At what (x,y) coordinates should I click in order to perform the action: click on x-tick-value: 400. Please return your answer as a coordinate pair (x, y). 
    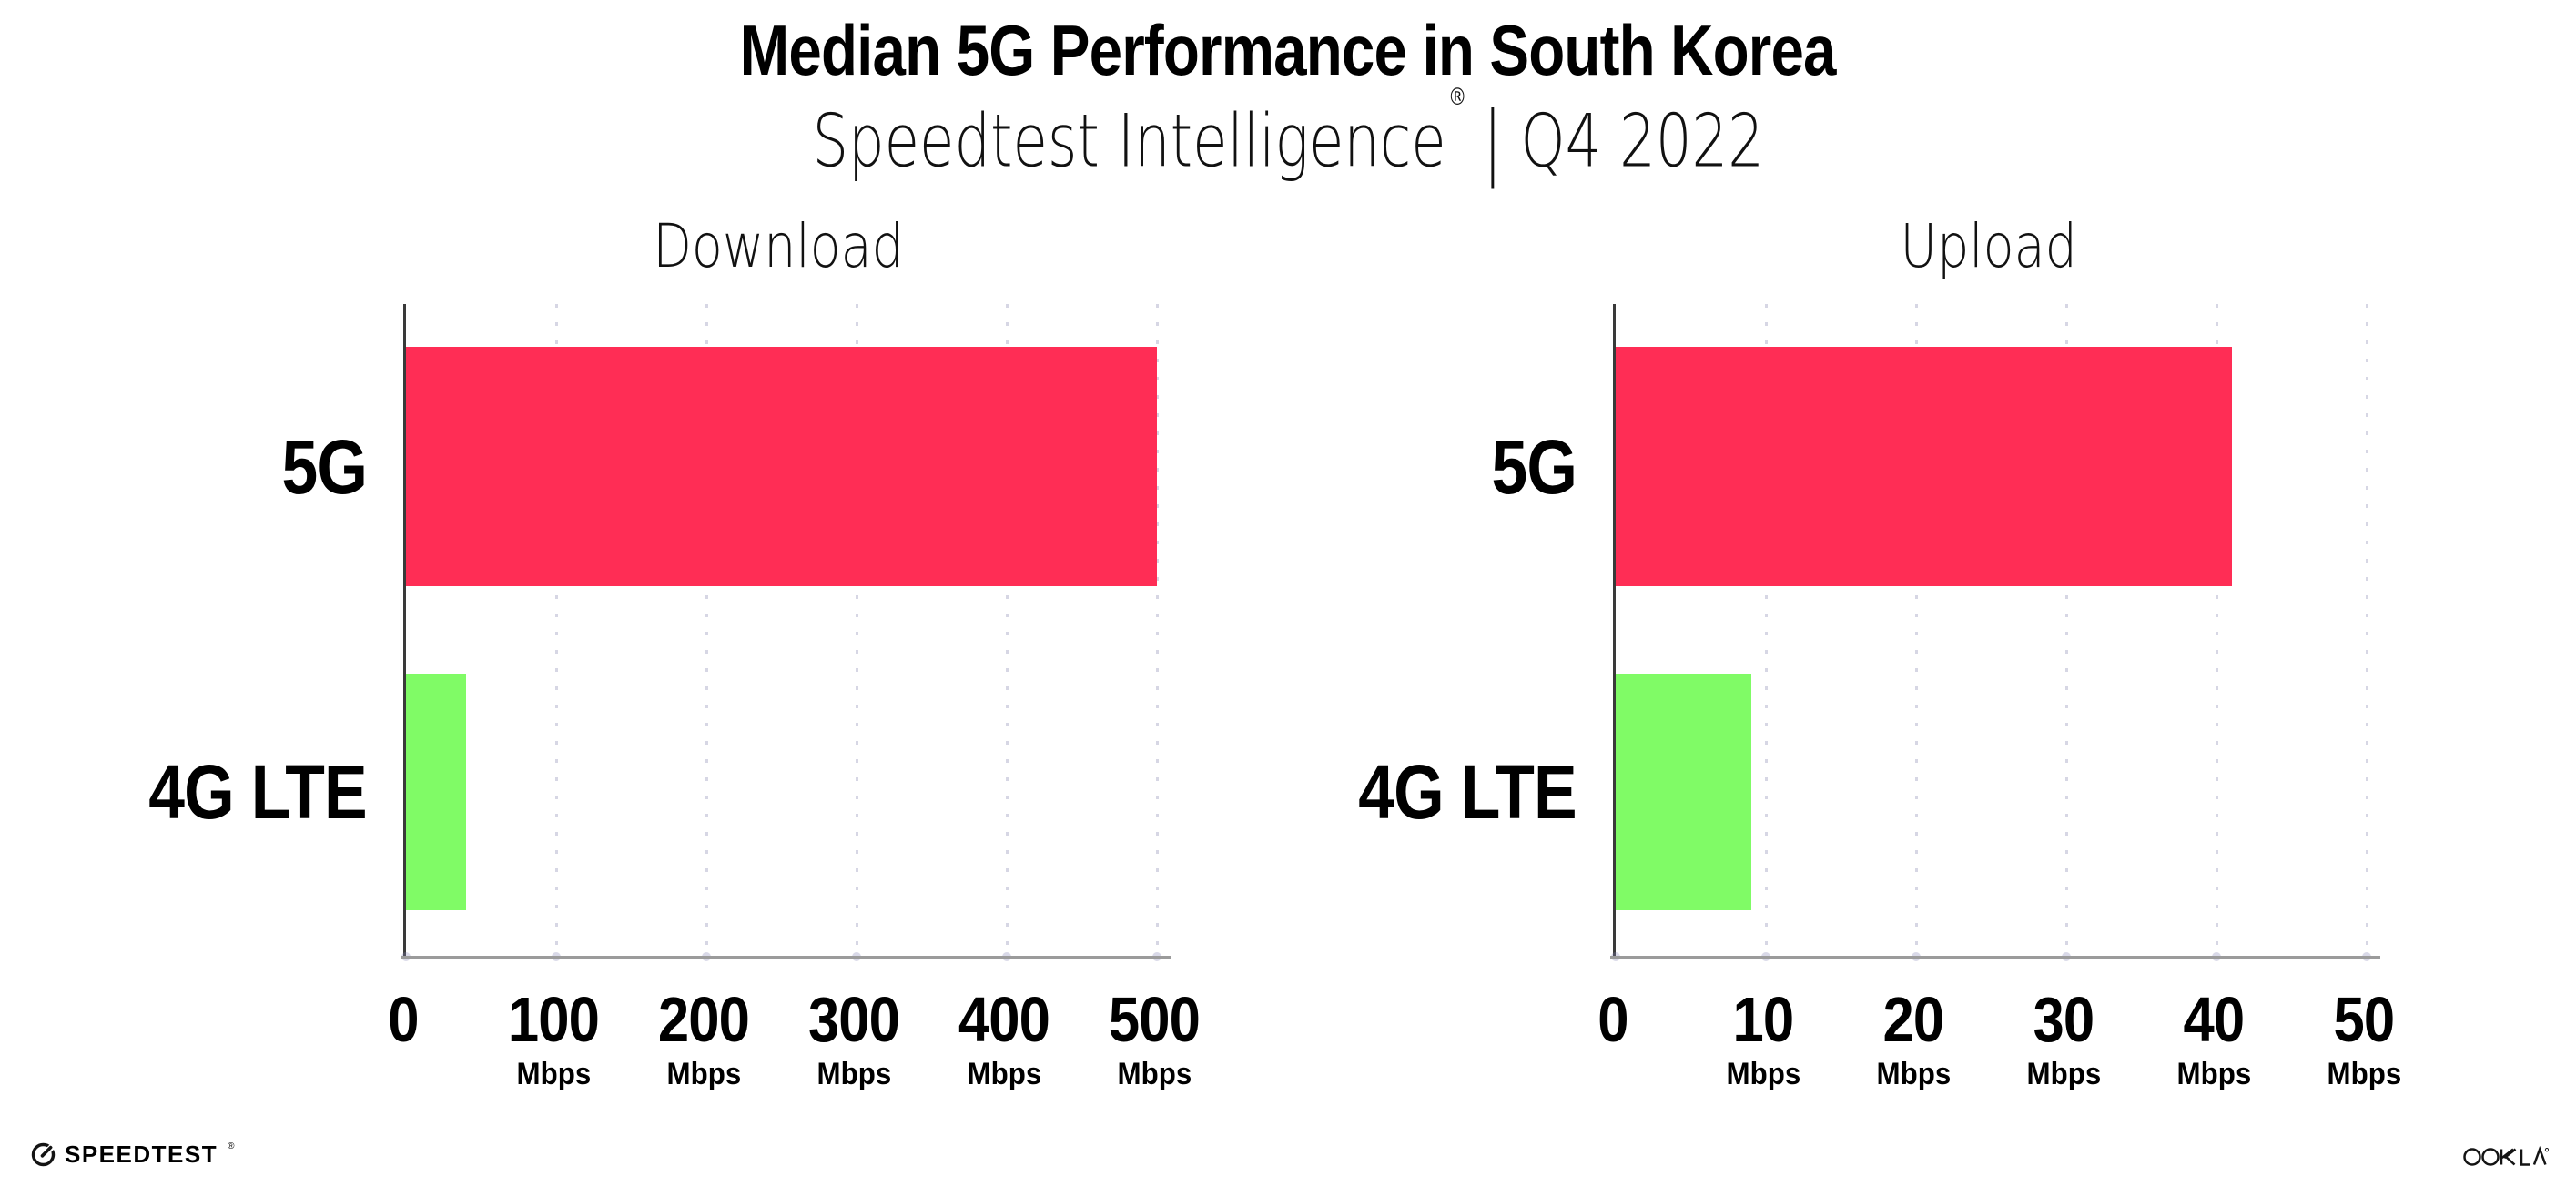
    Looking at the image, I should click on (1004, 1020).